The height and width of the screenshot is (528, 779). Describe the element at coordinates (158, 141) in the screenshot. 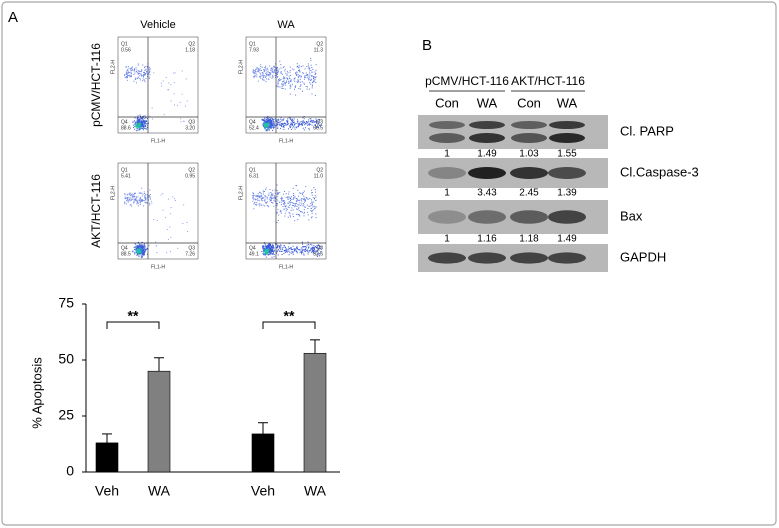

I see `x-axis-label: FL1-H` at that location.